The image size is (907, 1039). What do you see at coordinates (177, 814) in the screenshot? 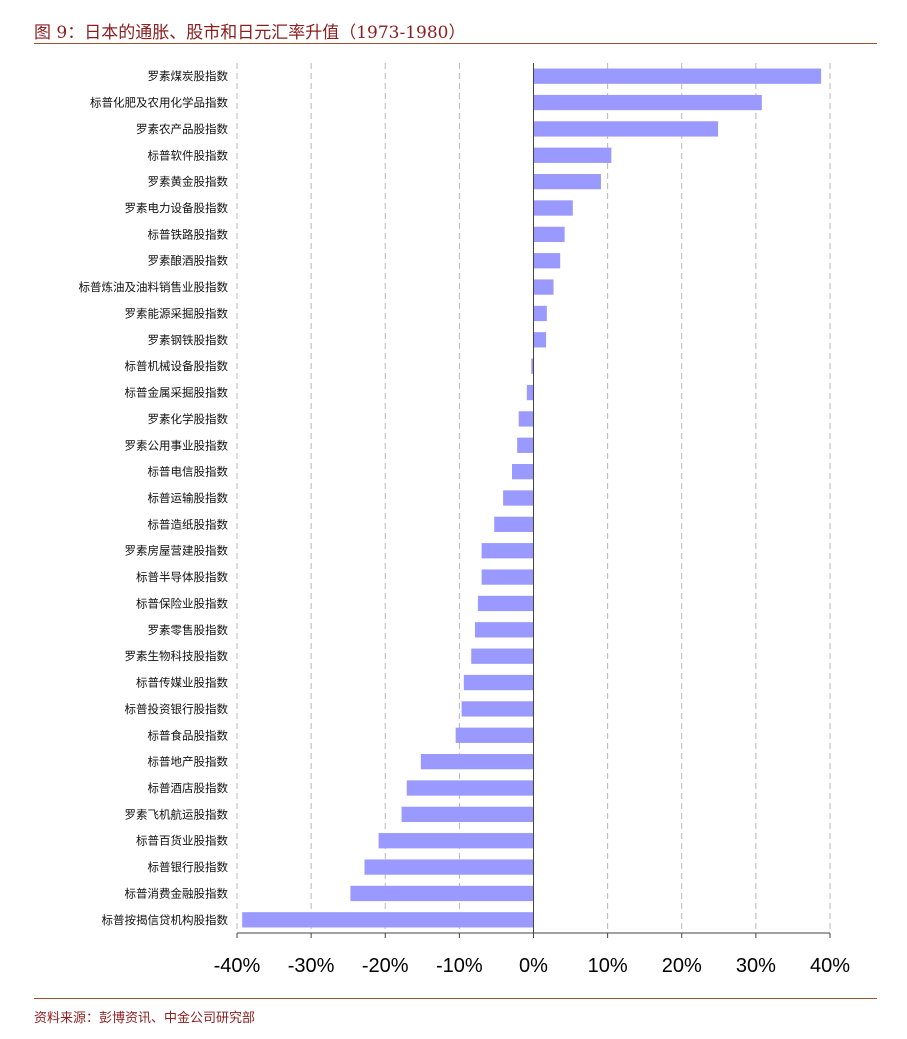
I see `category-label: 罗素飞机航运股指数` at bounding box center [177, 814].